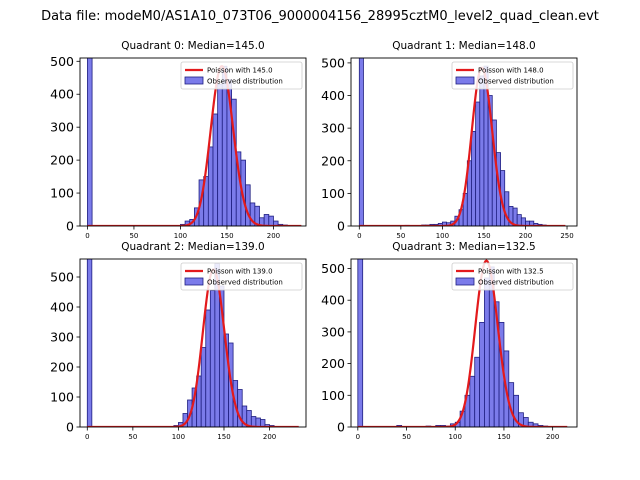 The height and width of the screenshot is (480, 640). I want to click on poisson-curve, so click(193, 347).